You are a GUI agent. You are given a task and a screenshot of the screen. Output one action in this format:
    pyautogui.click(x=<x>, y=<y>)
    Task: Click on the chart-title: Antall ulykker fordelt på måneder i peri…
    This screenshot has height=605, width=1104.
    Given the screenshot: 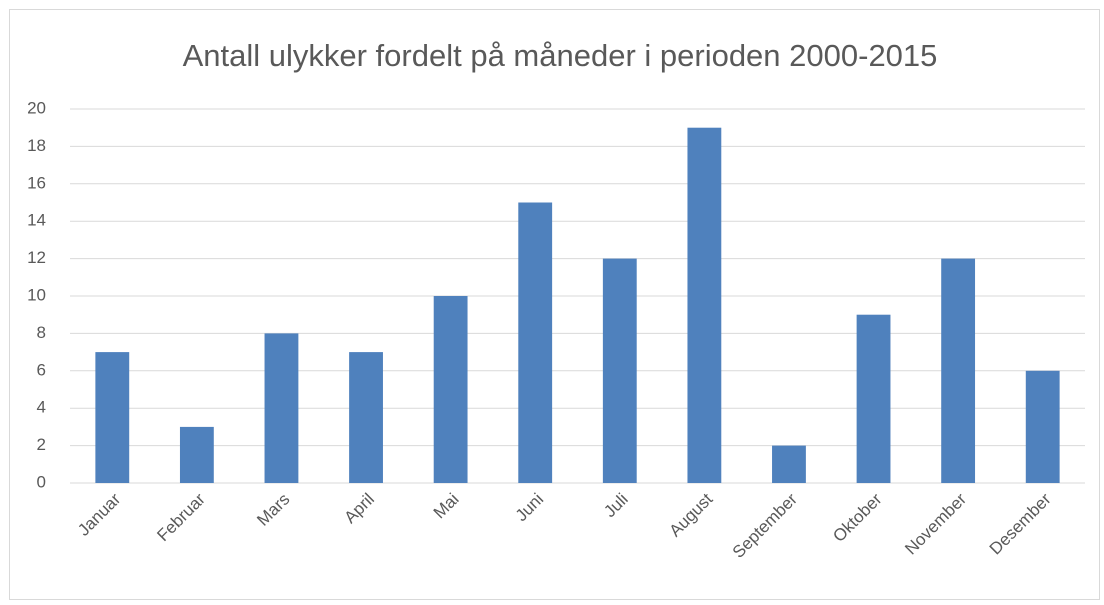 What is the action you would take?
    pyautogui.click(x=560, y=55)
    